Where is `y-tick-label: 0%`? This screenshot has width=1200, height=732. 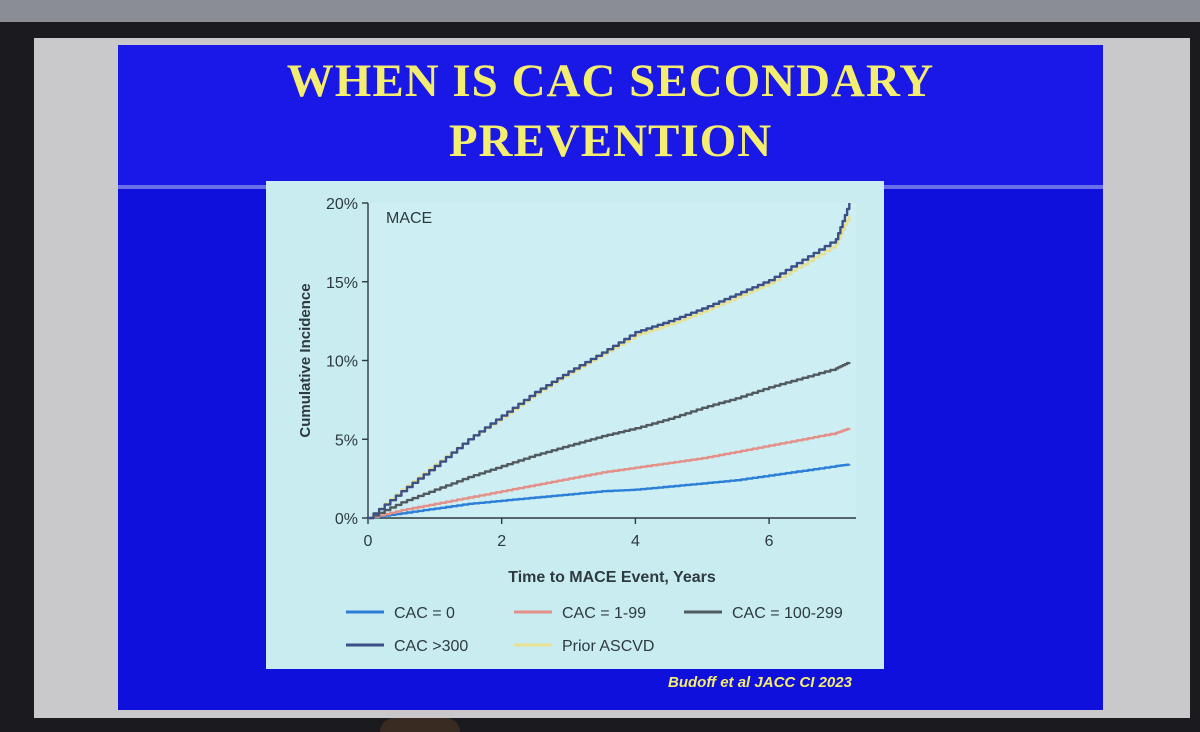
y-tick-label: 0% is located at coordinates (346, 519).